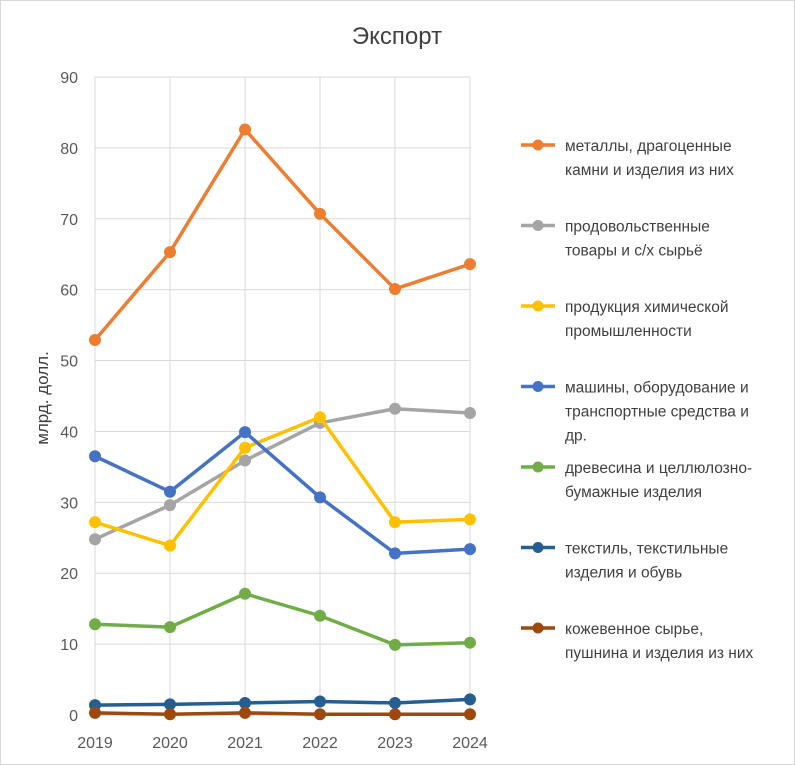  I want to click on x-tick-label: 2020, so click(170, 743).